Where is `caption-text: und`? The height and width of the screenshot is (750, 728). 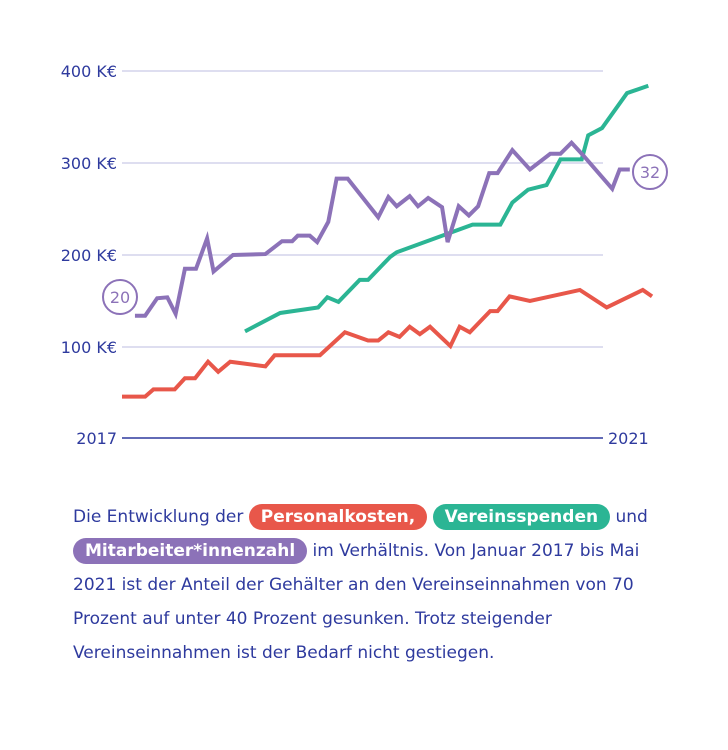
caption-text: und is located at coordinates (629, 517).